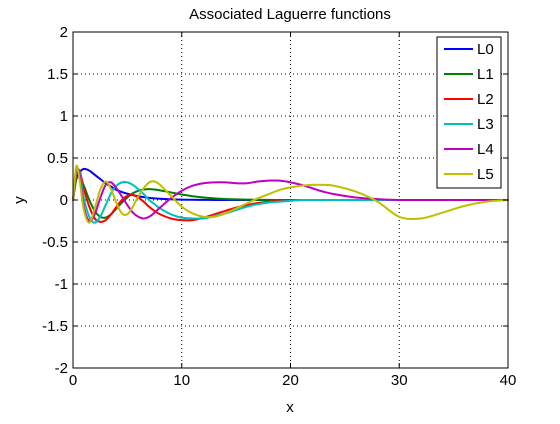  What do you see at coordinates (64, 200) in the screenshot?
I see `y-tick-label: 0` at bounding box center [64, 200].